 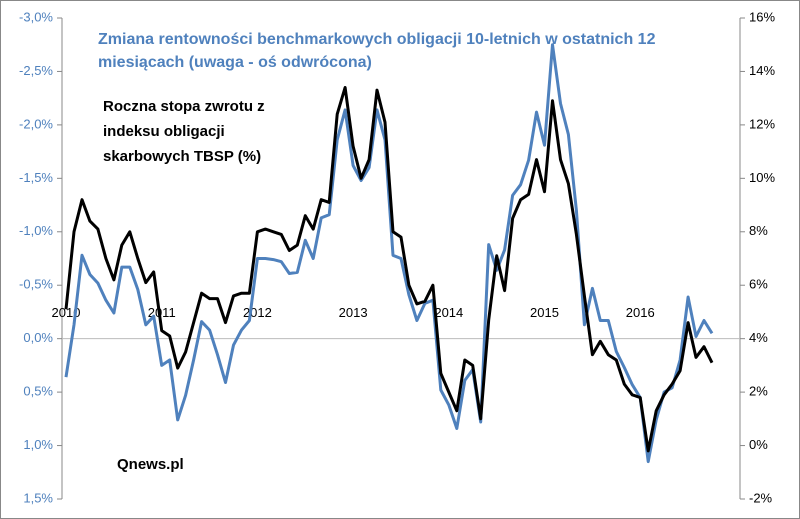 What do you see at coordinates (758, 444) in the screenshot?
I see `y2-tick-label: 0%` at bounding box center [758, 444].